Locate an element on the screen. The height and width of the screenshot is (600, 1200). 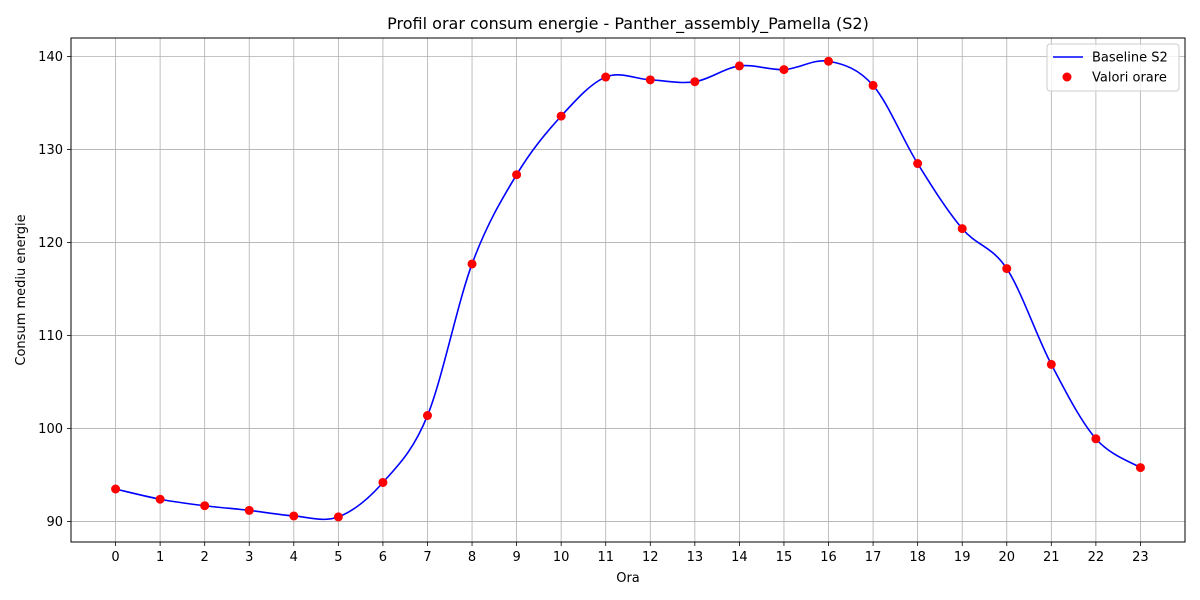
legend-scatter-swatch is located at coordinates (1067, 77).